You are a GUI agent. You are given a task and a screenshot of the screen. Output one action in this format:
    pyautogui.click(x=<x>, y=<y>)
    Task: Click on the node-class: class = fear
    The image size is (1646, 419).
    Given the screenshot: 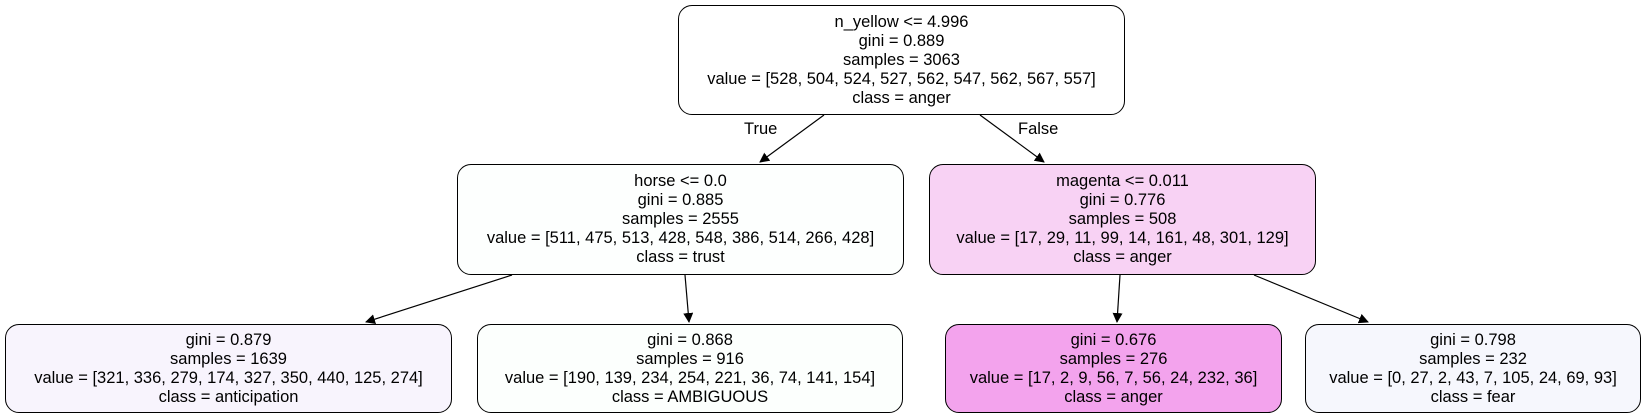 What is the action you would take?
    pyautogui.click(x=1473, y=396)
    